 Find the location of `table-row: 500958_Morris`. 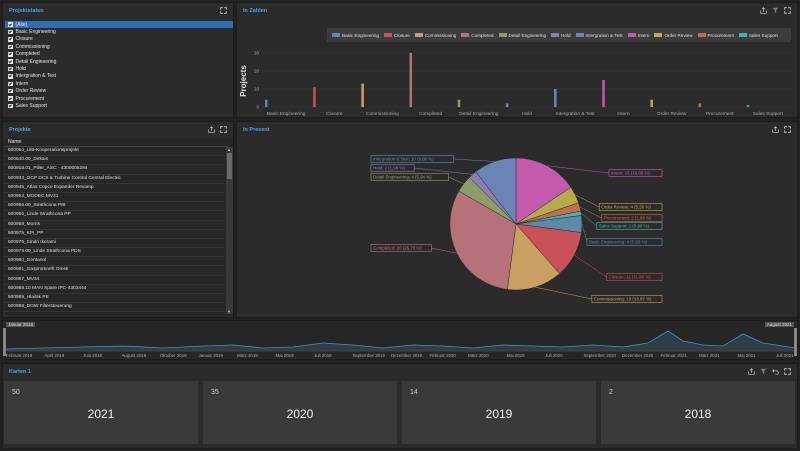

table-row: 500958_Morris is located at coordinates (115, 225).